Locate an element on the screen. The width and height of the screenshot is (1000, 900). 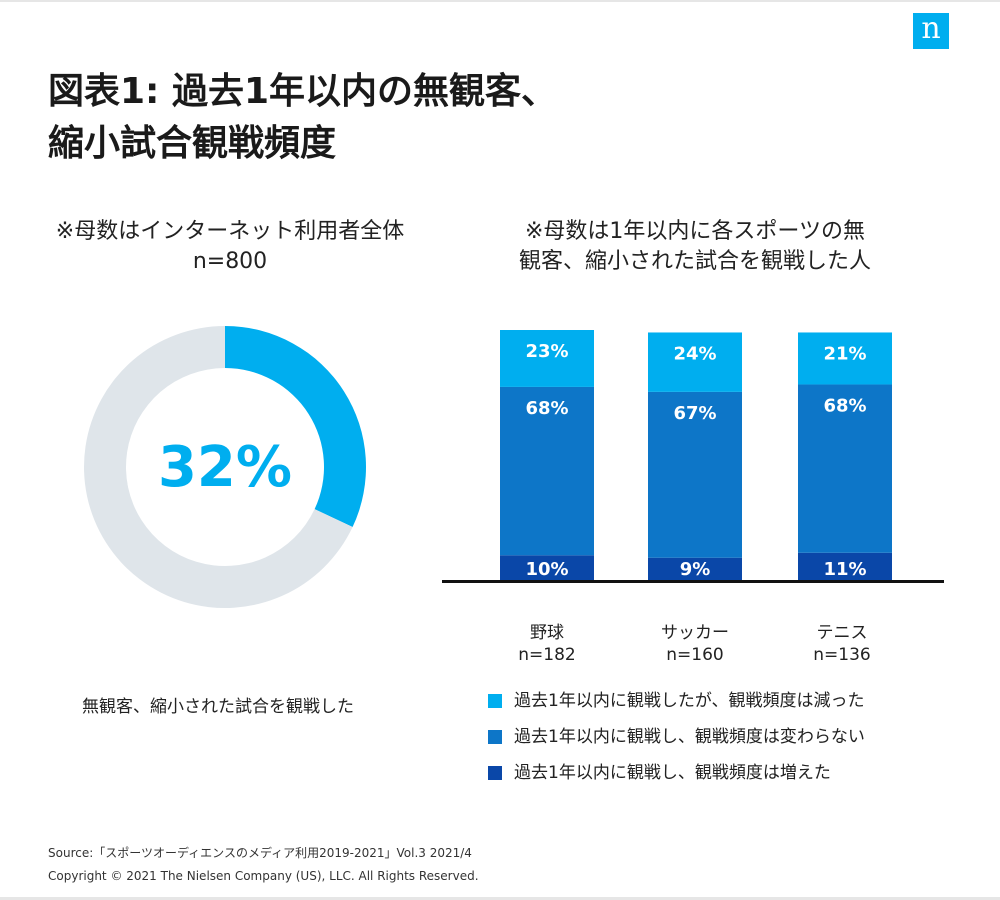
bar-segment-tennis-increased is located at coordinates (845, 566).